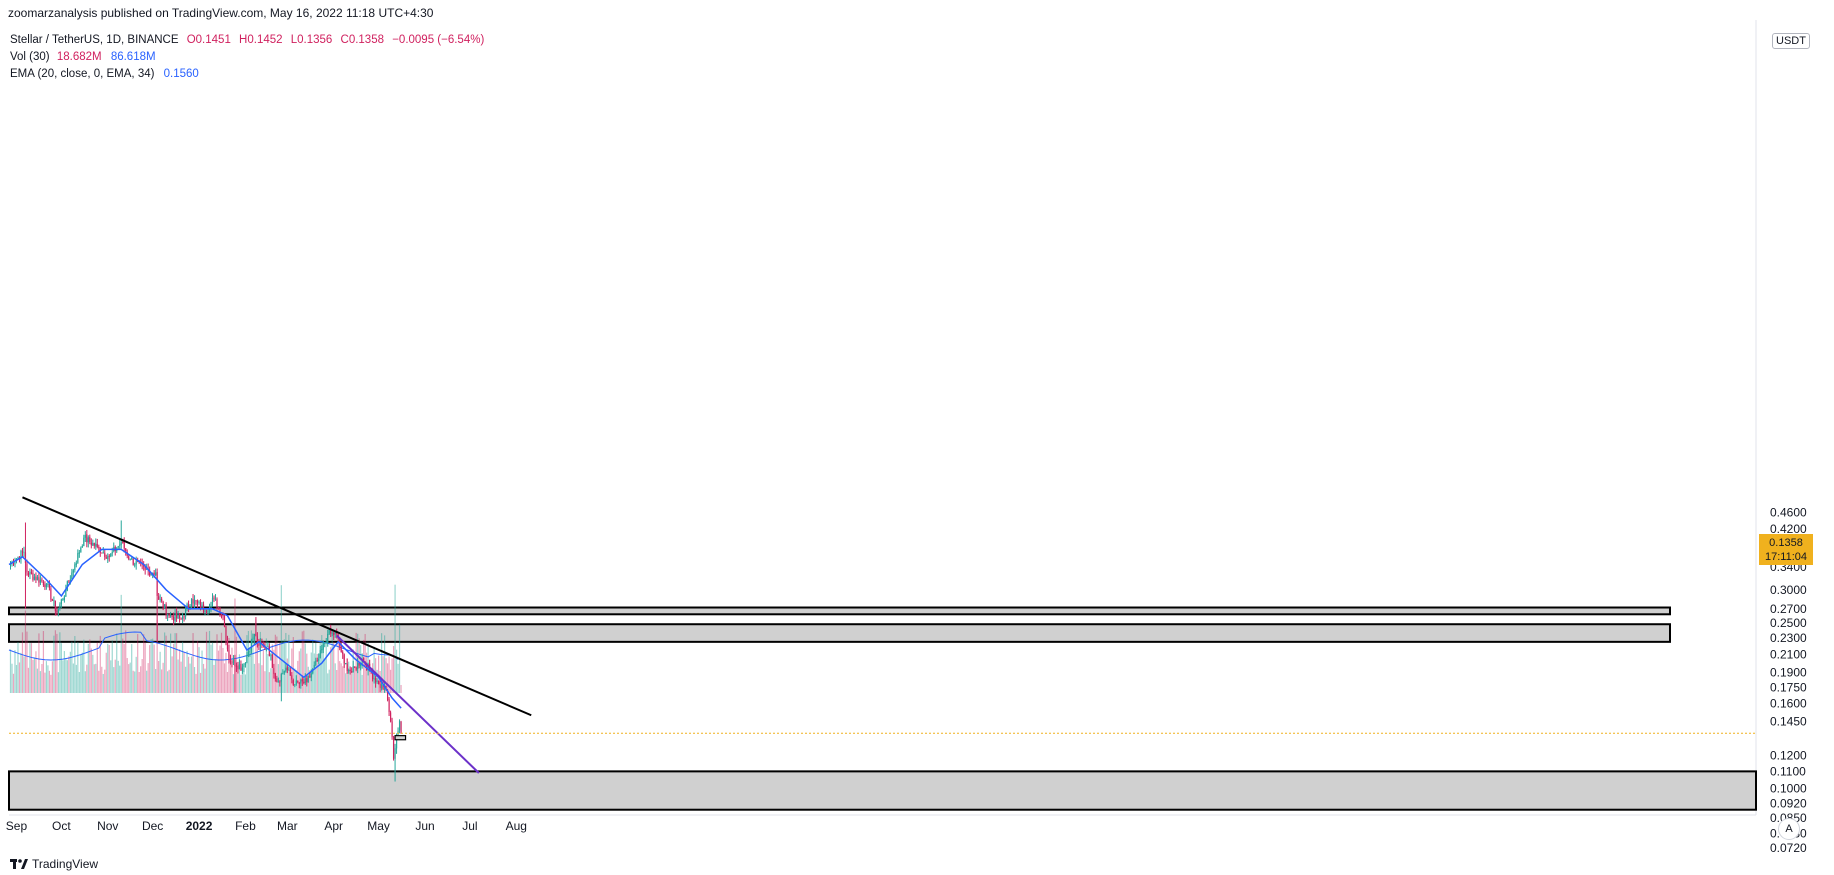  I want to click on time-tick-label: Apr, so click(333, 826).